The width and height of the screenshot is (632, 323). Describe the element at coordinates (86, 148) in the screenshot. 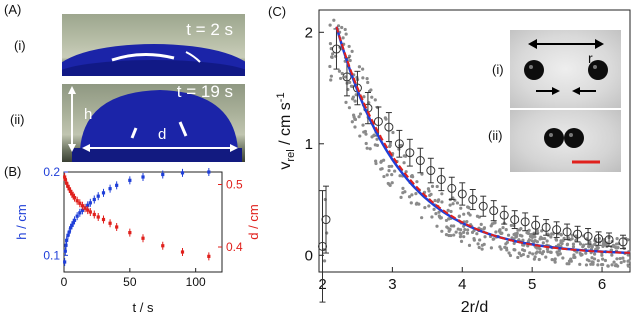

I see `width-arrow-head-left` at that location.